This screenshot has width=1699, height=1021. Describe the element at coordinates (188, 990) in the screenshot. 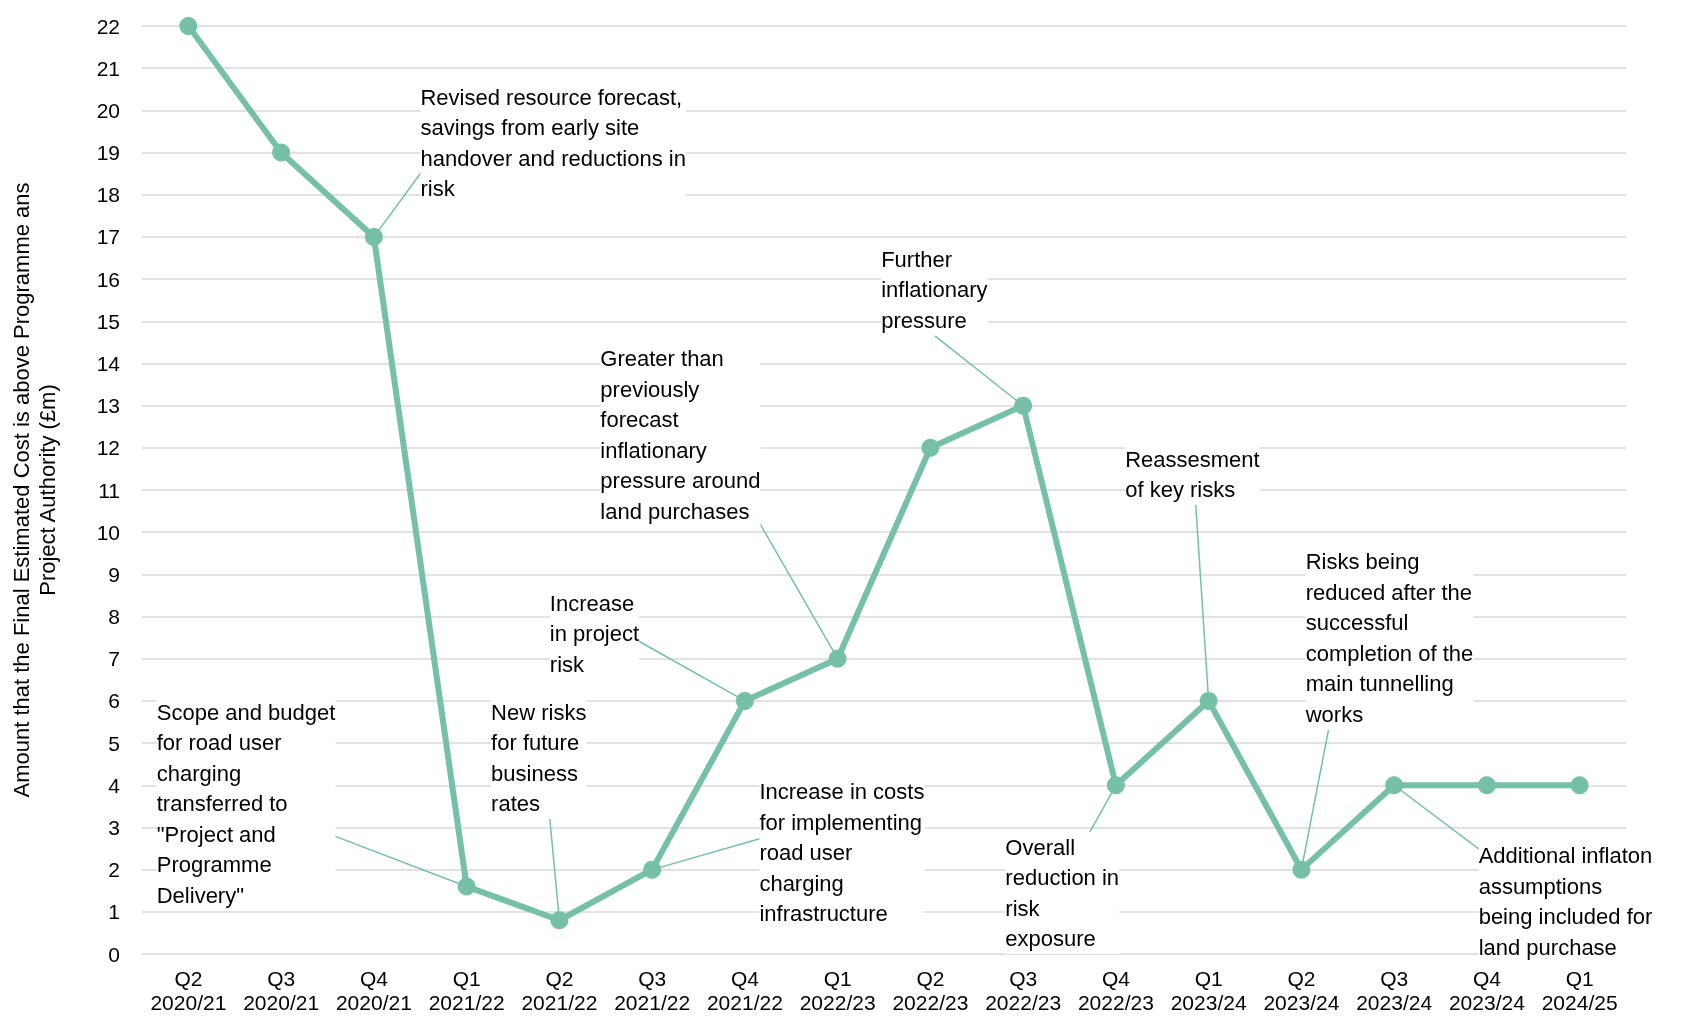

I see `x-tick-label: Q2 2020/21` at that location.